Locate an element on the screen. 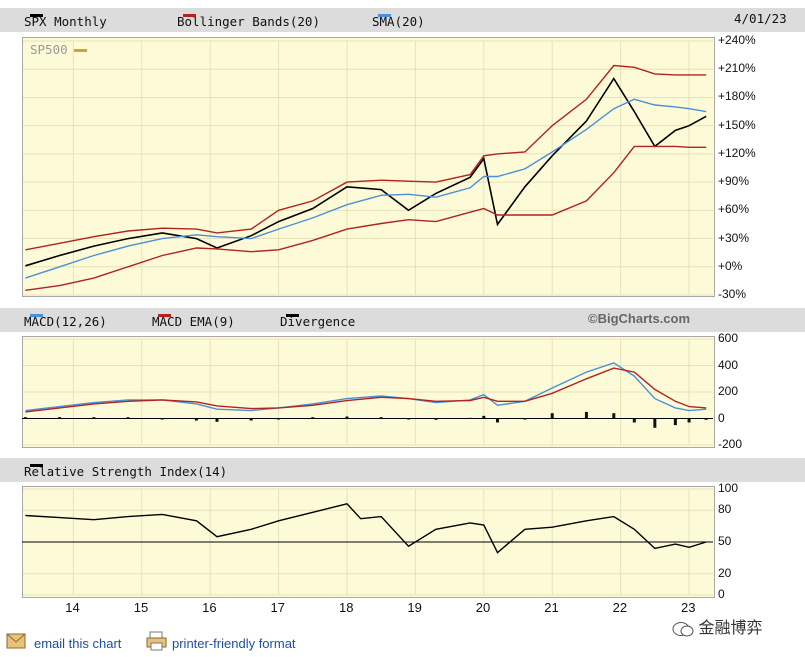  x-tick-label: 23 is located at coordinates (688, 607).